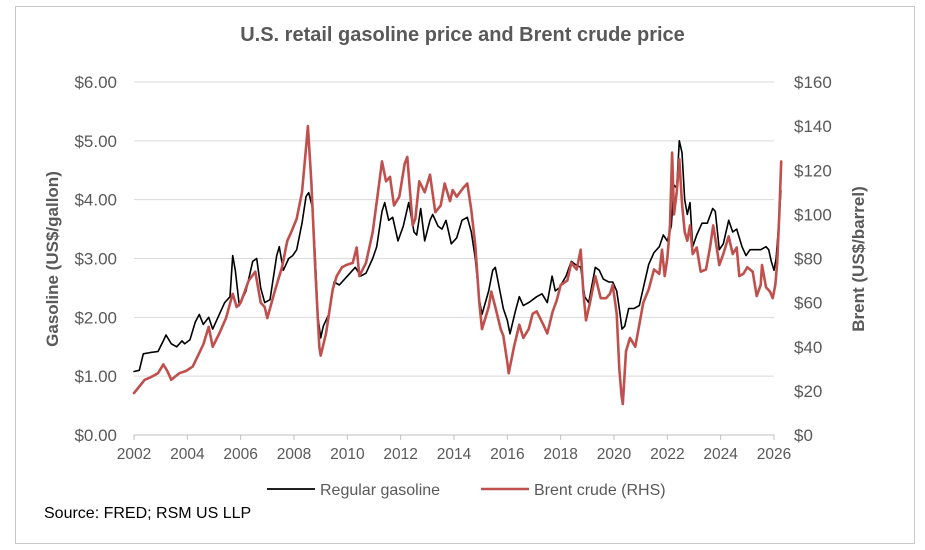 The height and width of the screenshot is (550, 925). I want to click on x-tick-label: 2012, so click(400, 454).